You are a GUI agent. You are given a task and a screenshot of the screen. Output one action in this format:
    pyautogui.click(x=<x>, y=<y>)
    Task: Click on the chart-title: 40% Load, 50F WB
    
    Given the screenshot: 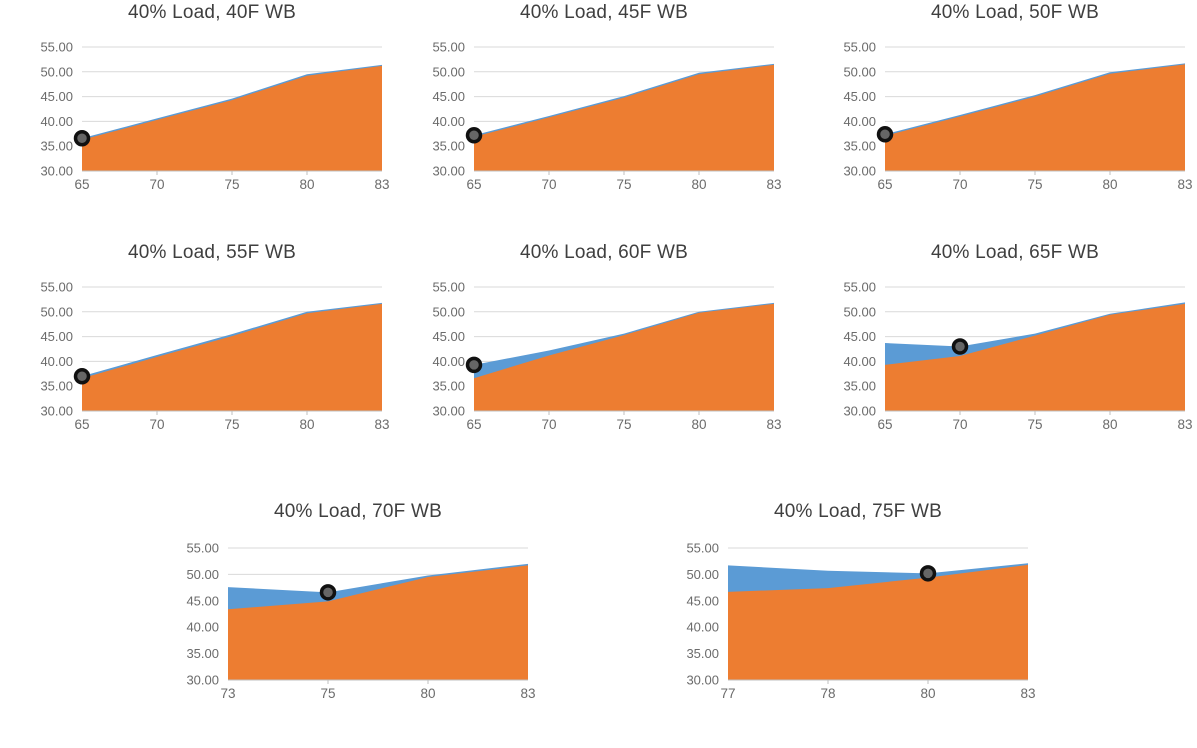 What is the action you would take?
    pyautogui.click(x=1015, y=12)
    